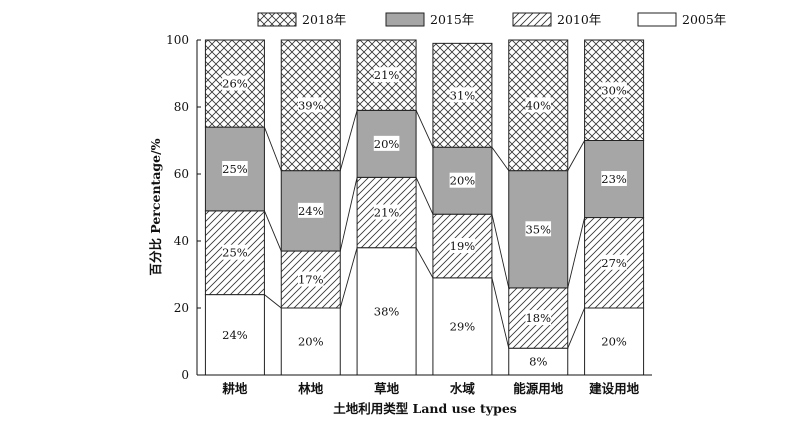 The width and height of the screenshot is (800, 428). I want to click on x-tick-label: 耕地, so click(235, 388).